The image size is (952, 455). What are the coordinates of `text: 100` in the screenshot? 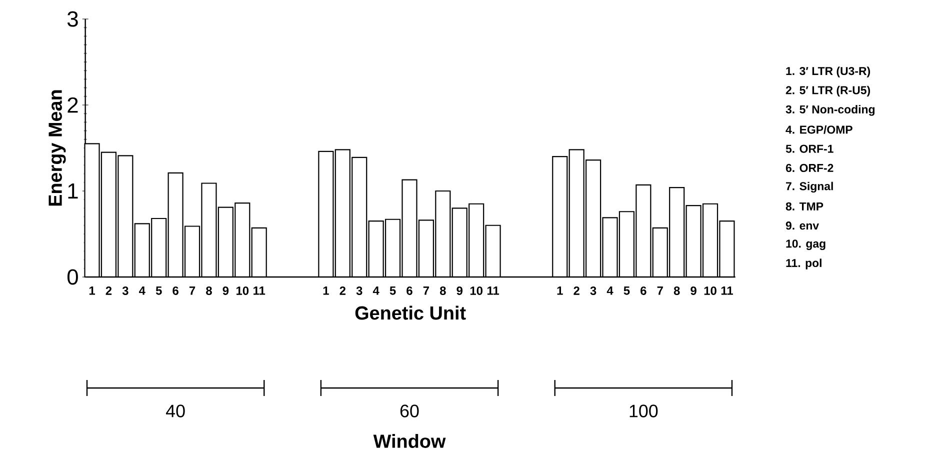 It's located at (644, 411).